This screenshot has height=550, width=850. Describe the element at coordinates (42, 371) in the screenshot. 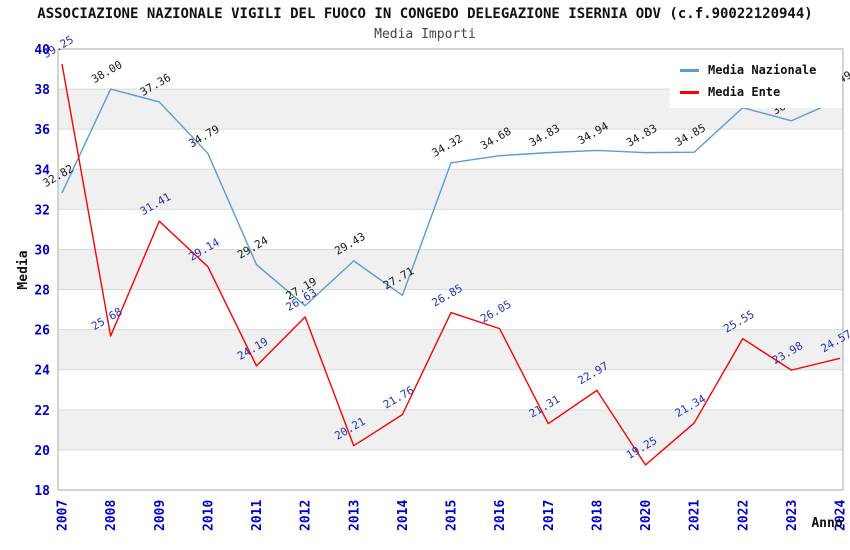

I see `y-tick-label: 24` at that location.